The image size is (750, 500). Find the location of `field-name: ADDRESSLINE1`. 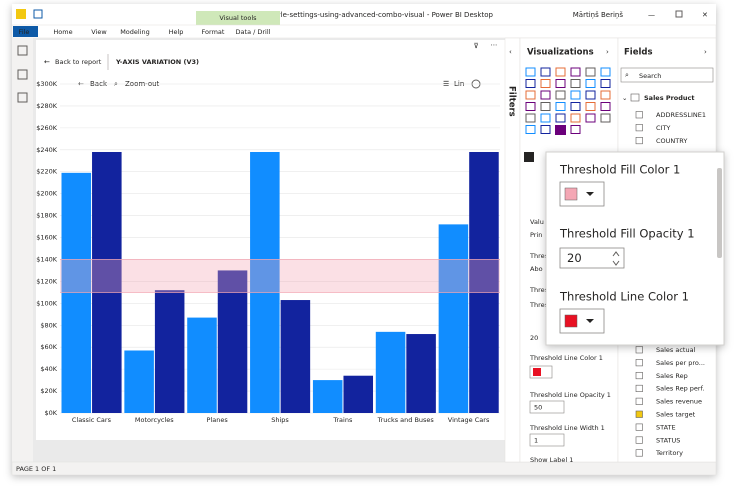

field-name: ADDRESSLINE1 is located at coordinates (681, 115).